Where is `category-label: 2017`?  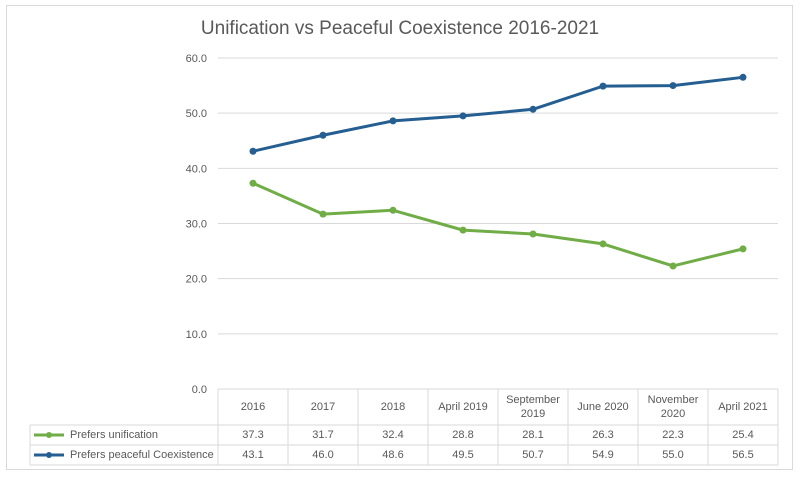
category-label: 2017 is located at coordinates (323, 407).